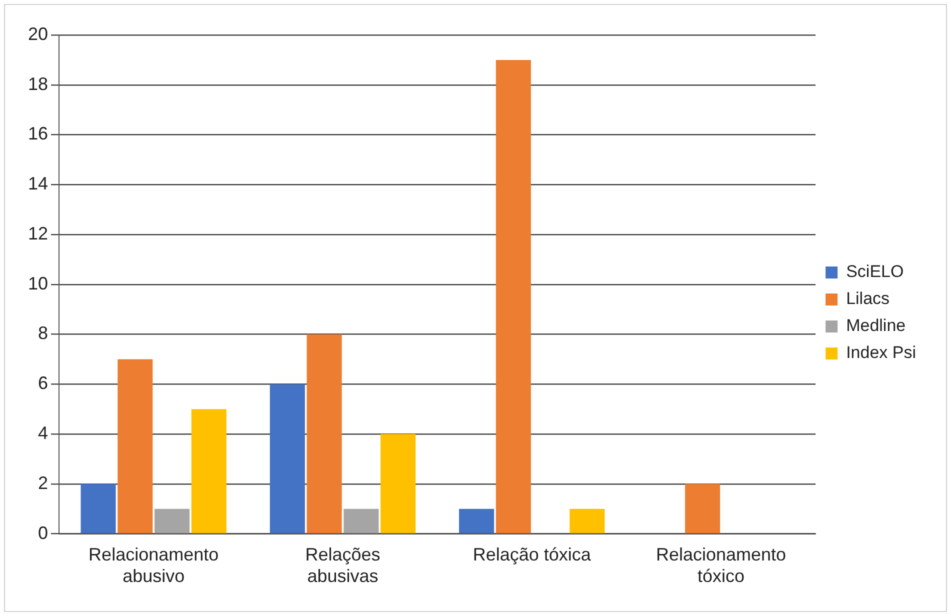  What do you see at coordinates (342, 565) in the screenshot?
I see `x-tick-label: Relações abusivas` at bounding box center [342, 565].